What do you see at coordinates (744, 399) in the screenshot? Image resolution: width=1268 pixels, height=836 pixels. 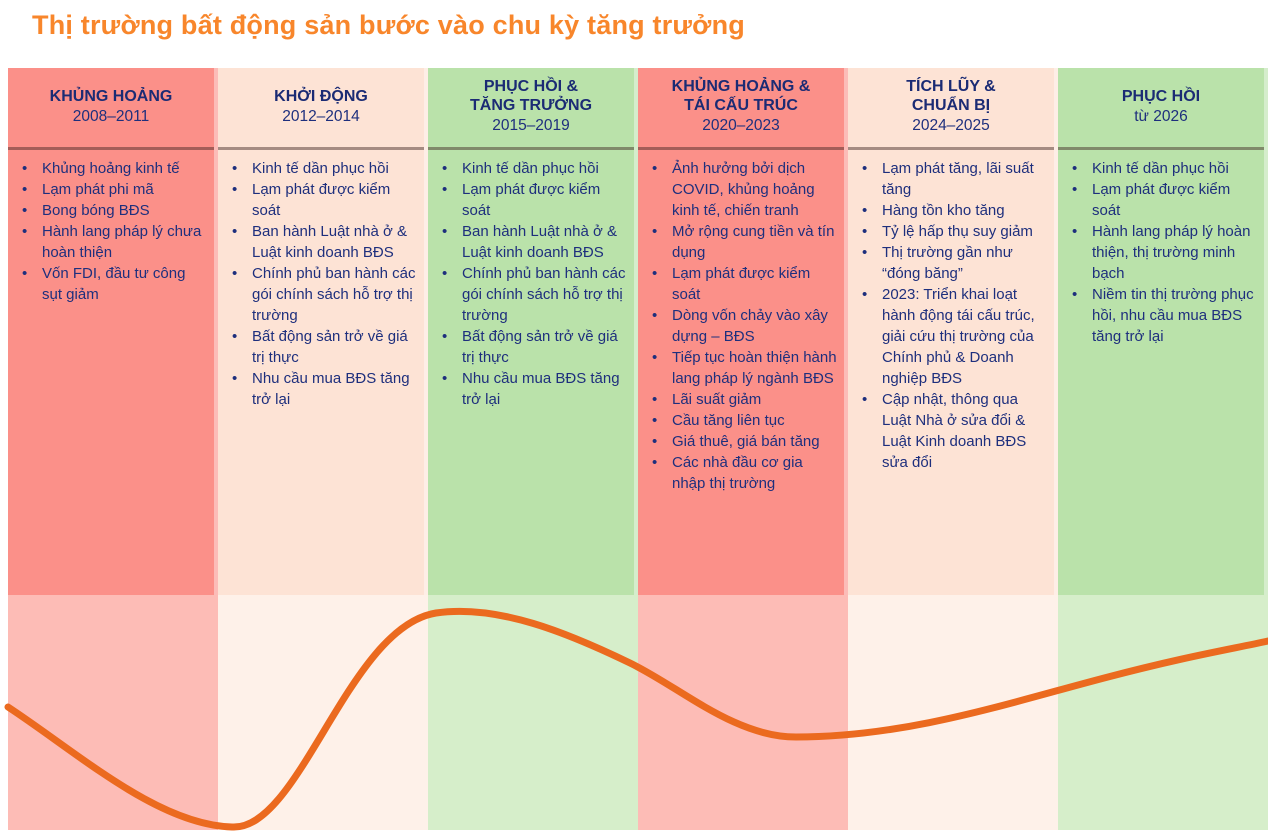 I see `list-item: Lãi suất giảm` at bounding box center [744, 399].